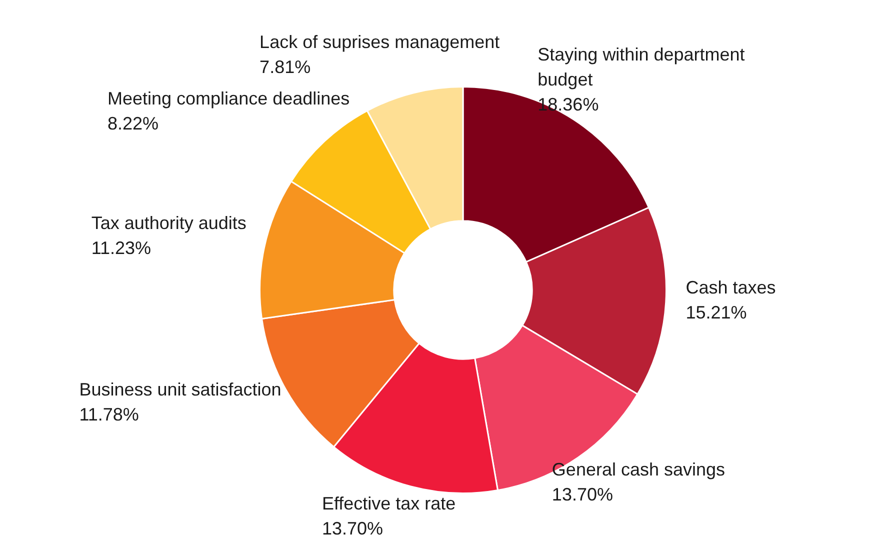 Image resolution: width=875 pixels, height=553 pixels. What do you see at coordinates (180, 390) in the screenshot?
I see `slice-label: Business unit satisfaction` at bounding box center [180, 390].